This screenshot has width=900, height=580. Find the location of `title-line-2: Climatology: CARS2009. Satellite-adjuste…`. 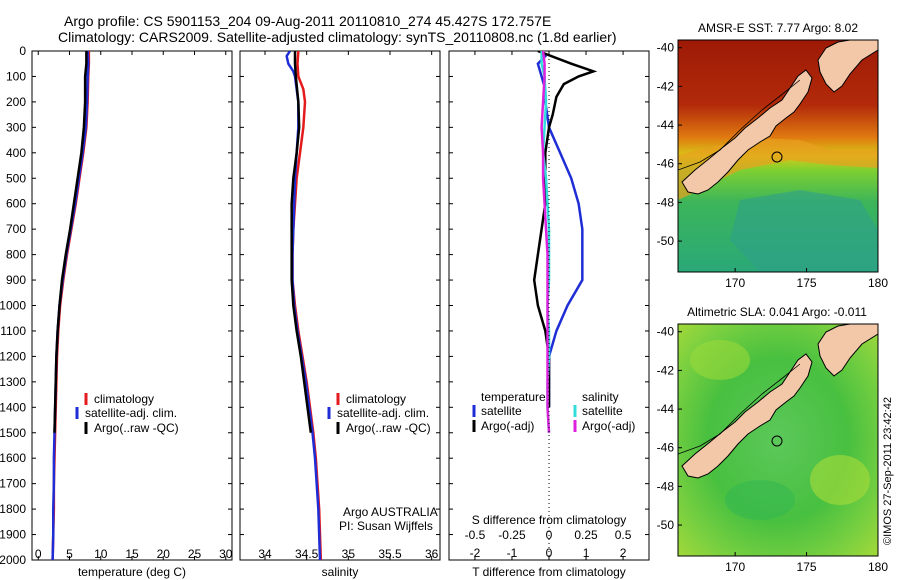

title-line-2: Climatology: CARS2009. Satellite-adjuste… is located at coordinates (337, 37).